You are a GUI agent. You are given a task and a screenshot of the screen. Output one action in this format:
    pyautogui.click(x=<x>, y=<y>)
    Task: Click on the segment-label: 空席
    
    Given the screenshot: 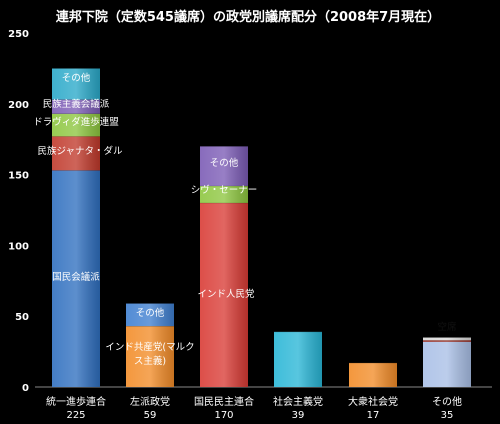 What is the action you would take?
    pyautogui.click(x=447, y=327)
    